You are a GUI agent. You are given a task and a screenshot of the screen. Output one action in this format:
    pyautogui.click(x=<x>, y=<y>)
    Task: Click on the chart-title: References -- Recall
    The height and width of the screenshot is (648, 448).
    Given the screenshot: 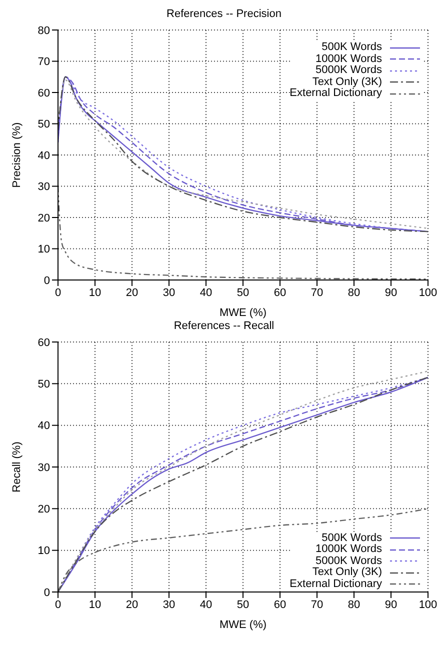 What is the action you would take?
    pyautogui.click(x=224, y=327)
    